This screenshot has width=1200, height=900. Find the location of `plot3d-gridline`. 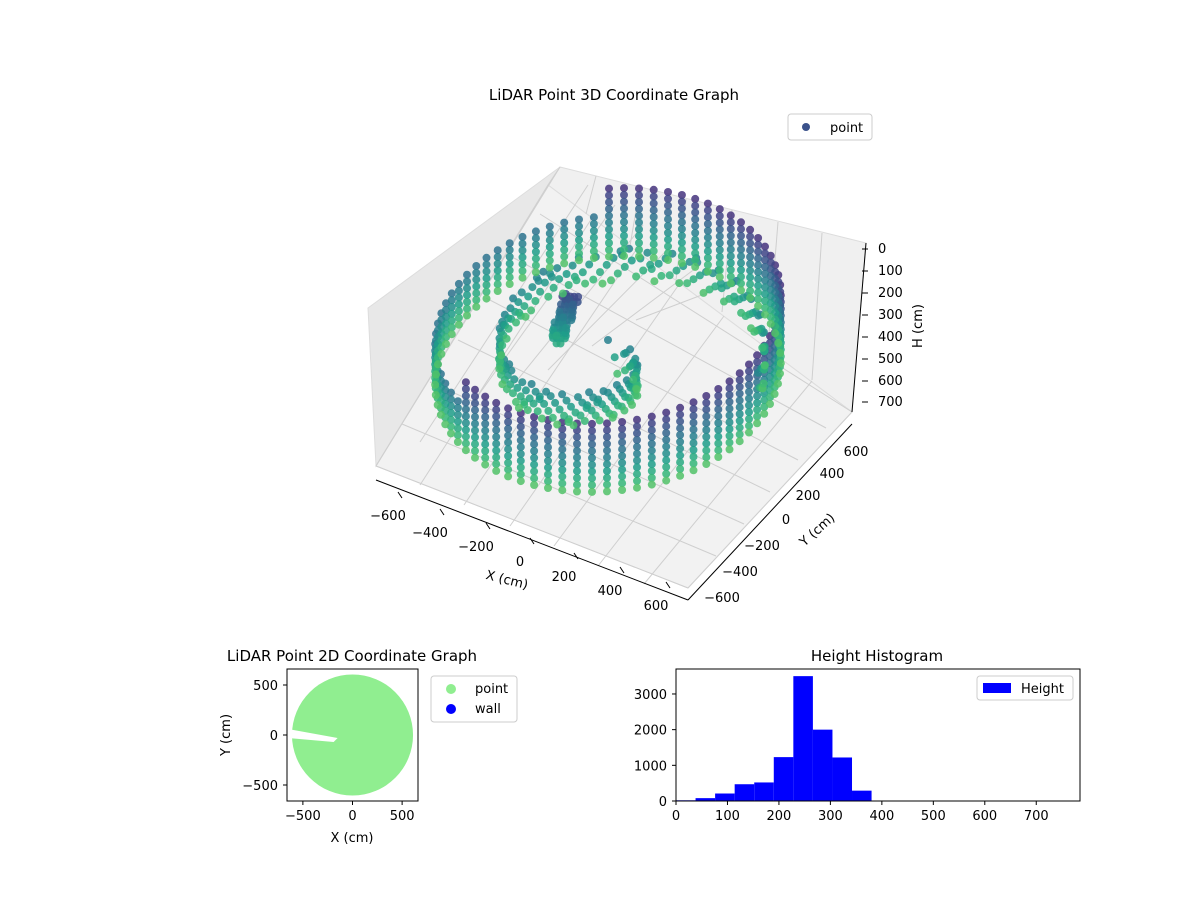

plot3d-gridline is located at coordinates (728, 482).